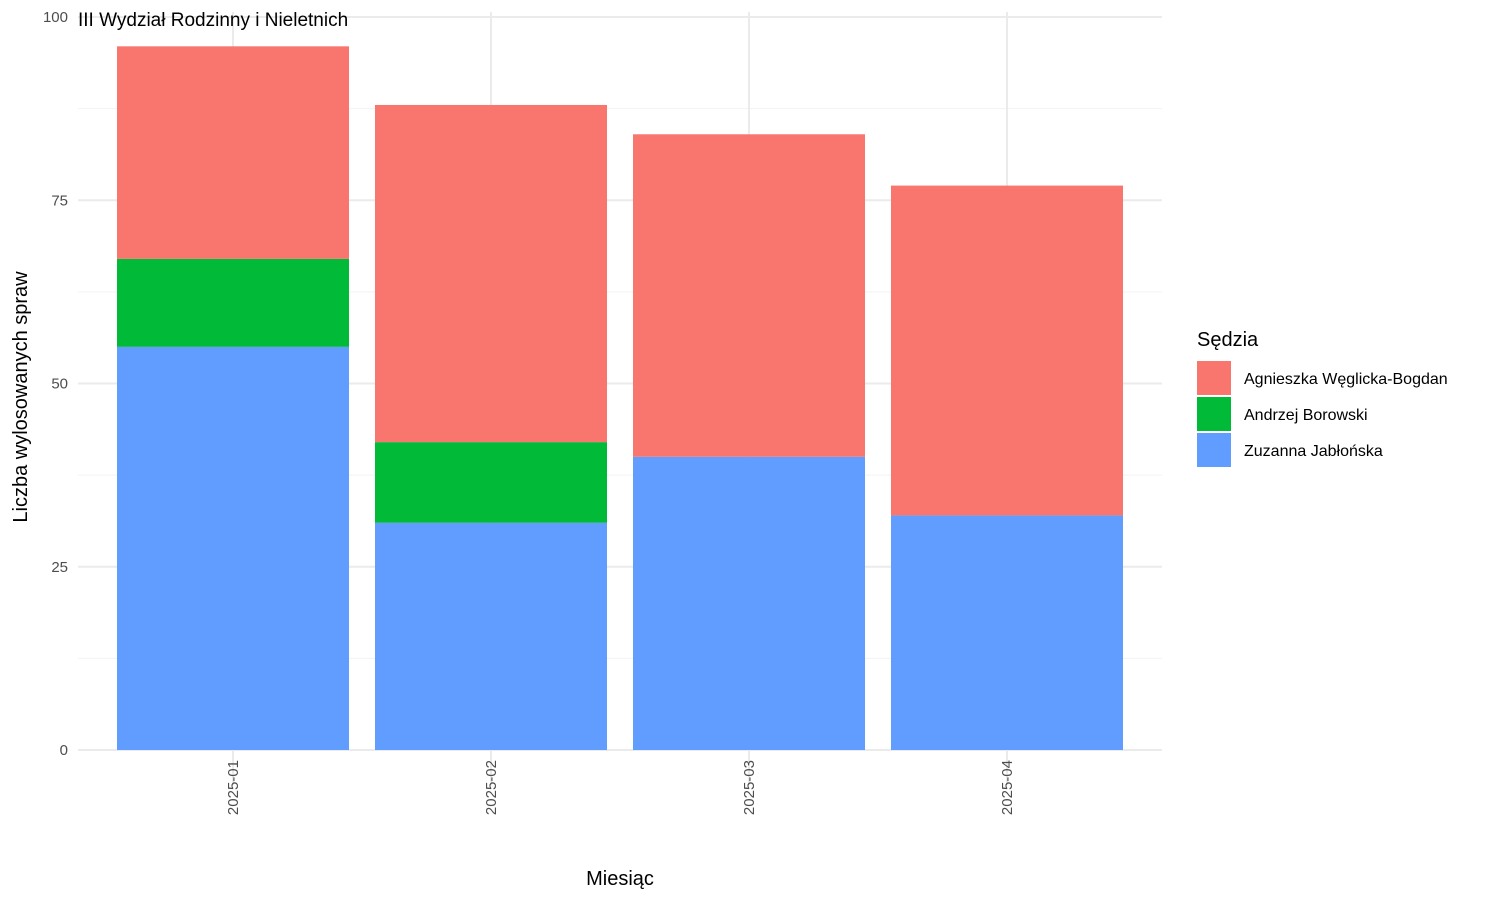 The height and width of the screenshot is (900, 1500). Describe the element at coordinates (59, 200) in the screenshot. I see `y-tick-label: 75` at that location.